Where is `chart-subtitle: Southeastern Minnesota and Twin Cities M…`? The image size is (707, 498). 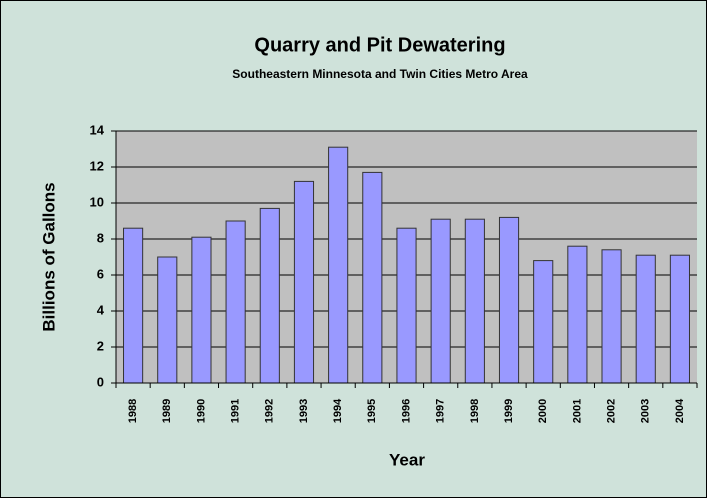
chart-subtitle: Southeastern Minnesota and Twin Cities M… is located at coordinates (380, 74).